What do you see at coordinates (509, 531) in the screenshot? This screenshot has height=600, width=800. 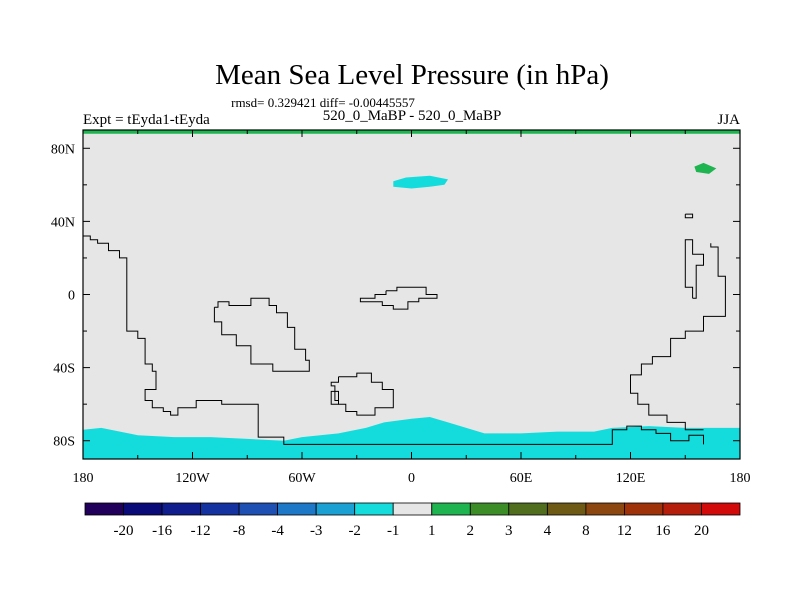 I see `colorbar-label: 3` at bounding box center [509, 531].